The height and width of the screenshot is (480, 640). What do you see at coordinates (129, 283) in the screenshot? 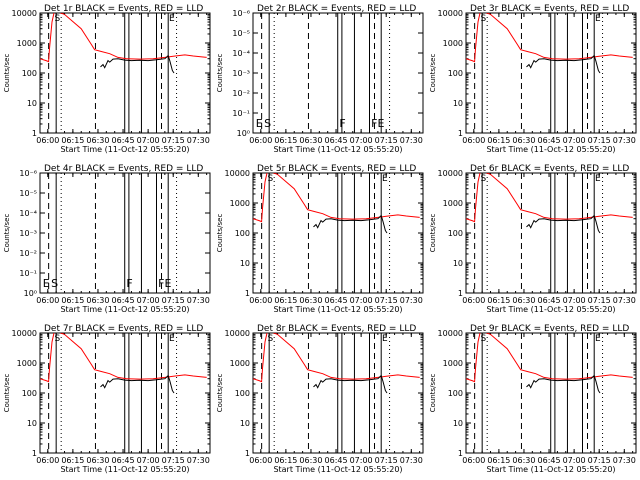
I see `marker-letter: F` at bounding box center [129, 283].